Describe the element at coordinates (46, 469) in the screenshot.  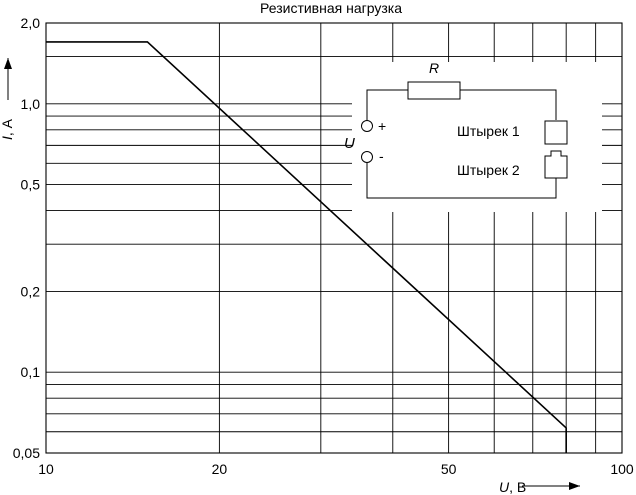
I see `x-tick-label: 10` at that location.